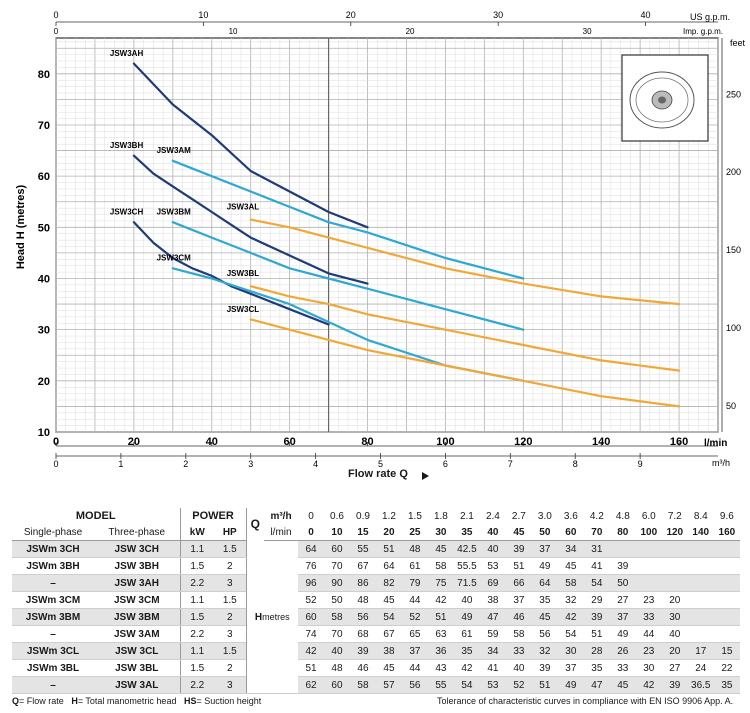 The height and width of the screenshot is (713, 750). What do you see at coordinates (622, 600) in the screenshot?
I see `head-value: 27` at bounding box center [622, 600].